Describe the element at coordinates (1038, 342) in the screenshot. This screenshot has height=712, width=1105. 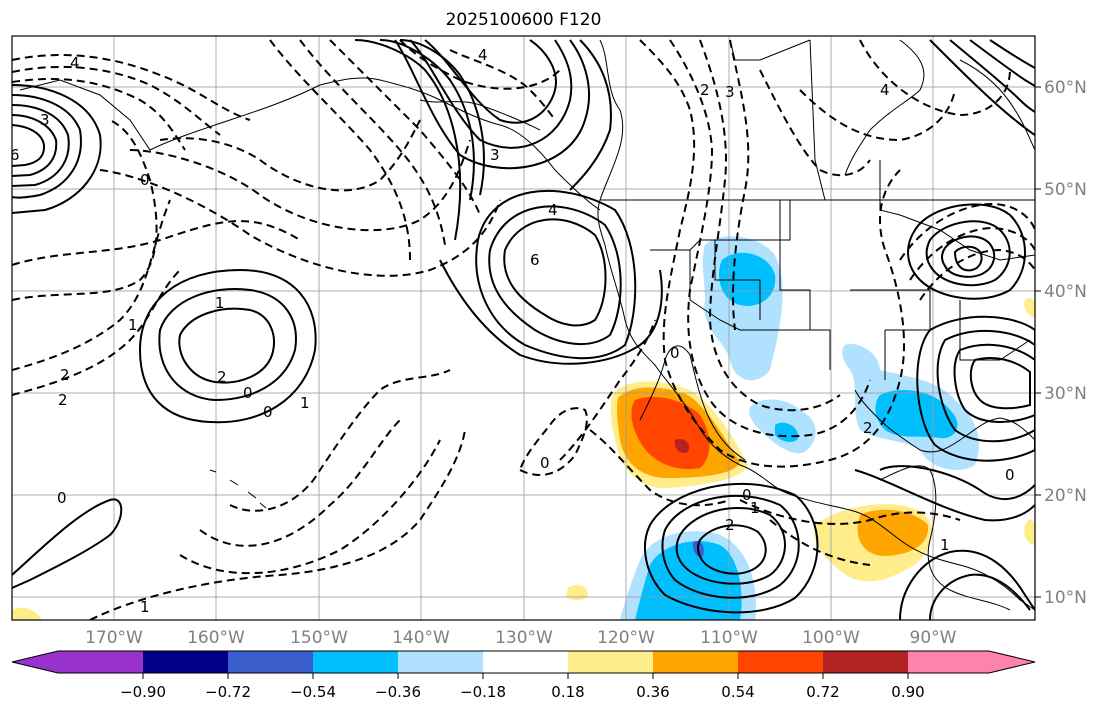
I see `lat-ticks` at that location.